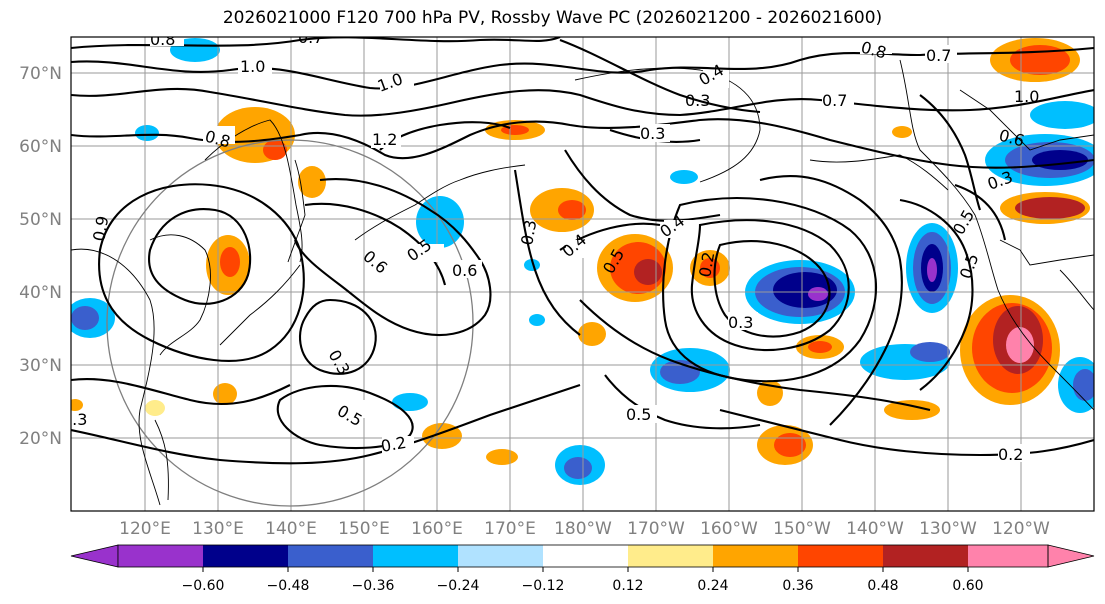 The image size is (1105, 604). I want to click on lon-label: 150°E, so click(364, 529).